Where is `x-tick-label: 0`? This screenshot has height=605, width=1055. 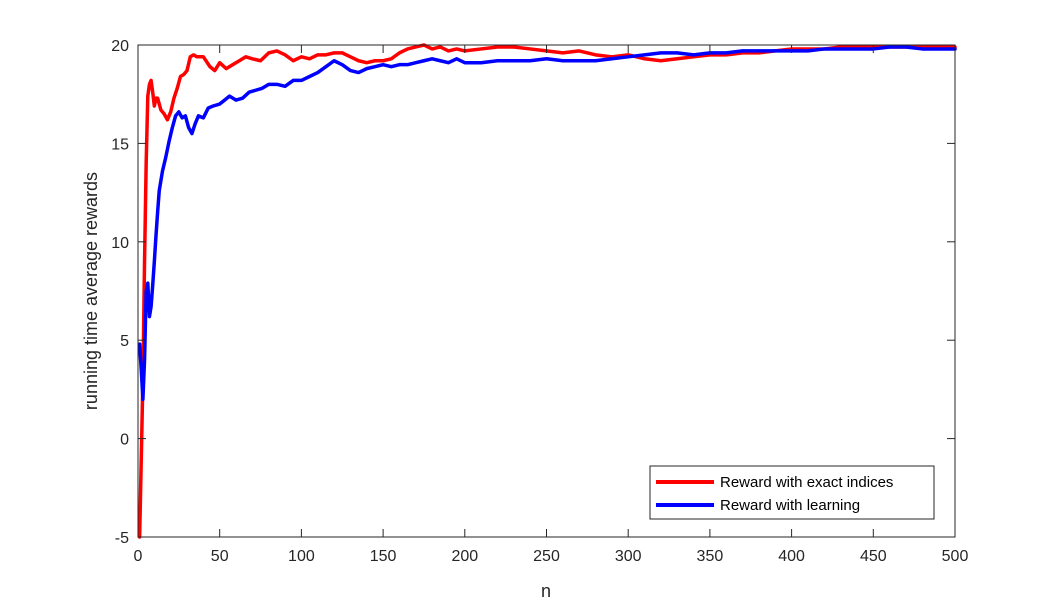
x-tick-label: 0 is located at coordinates (138, 556).